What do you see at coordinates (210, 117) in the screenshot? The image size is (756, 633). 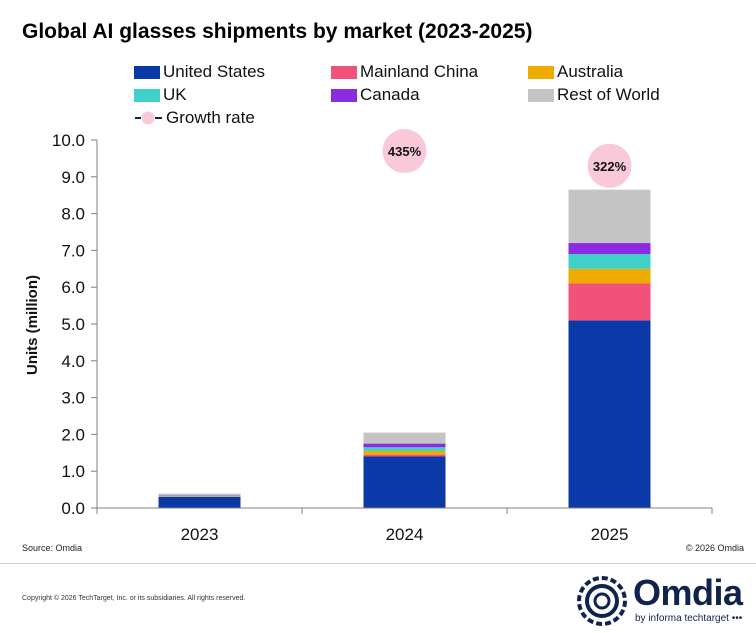 I see `legend-label-growth-rate: Growth rate` at bounding box center [210, 117].